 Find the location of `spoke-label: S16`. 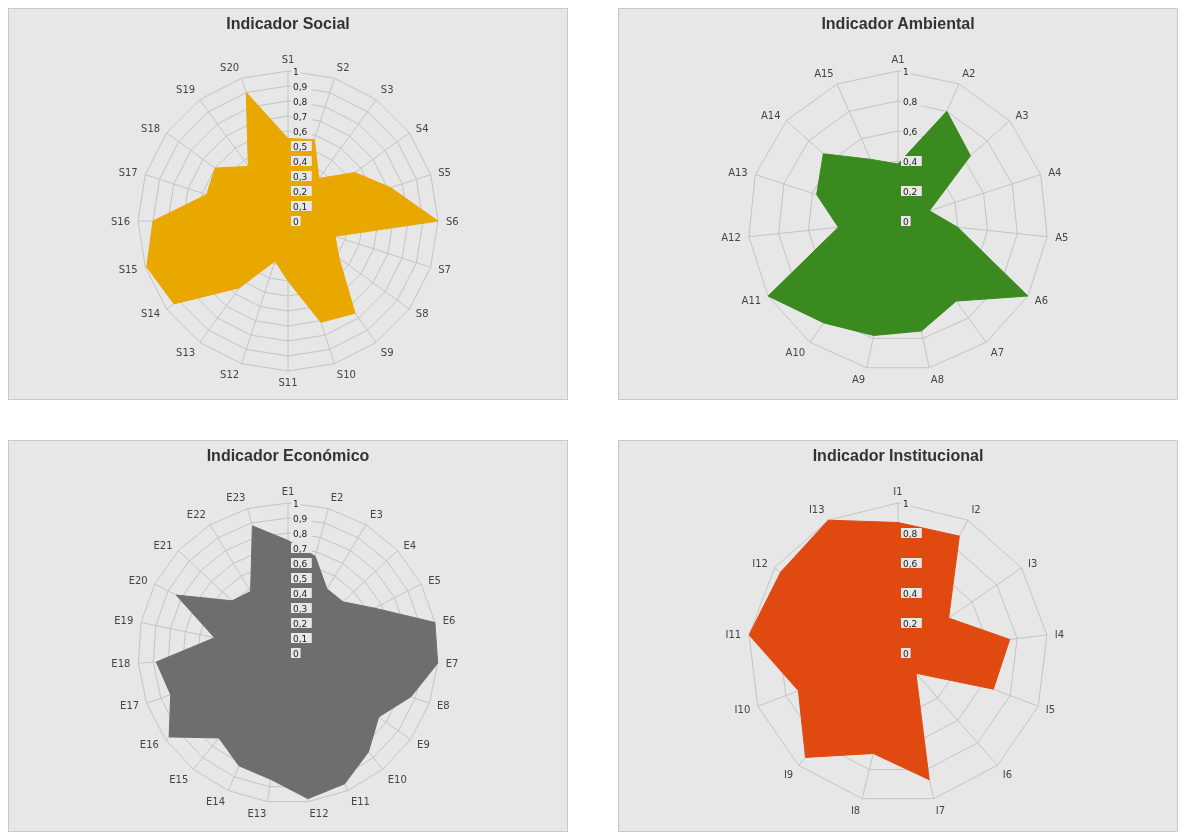

spoke-label: S16 is located at coordinates (120, 221).